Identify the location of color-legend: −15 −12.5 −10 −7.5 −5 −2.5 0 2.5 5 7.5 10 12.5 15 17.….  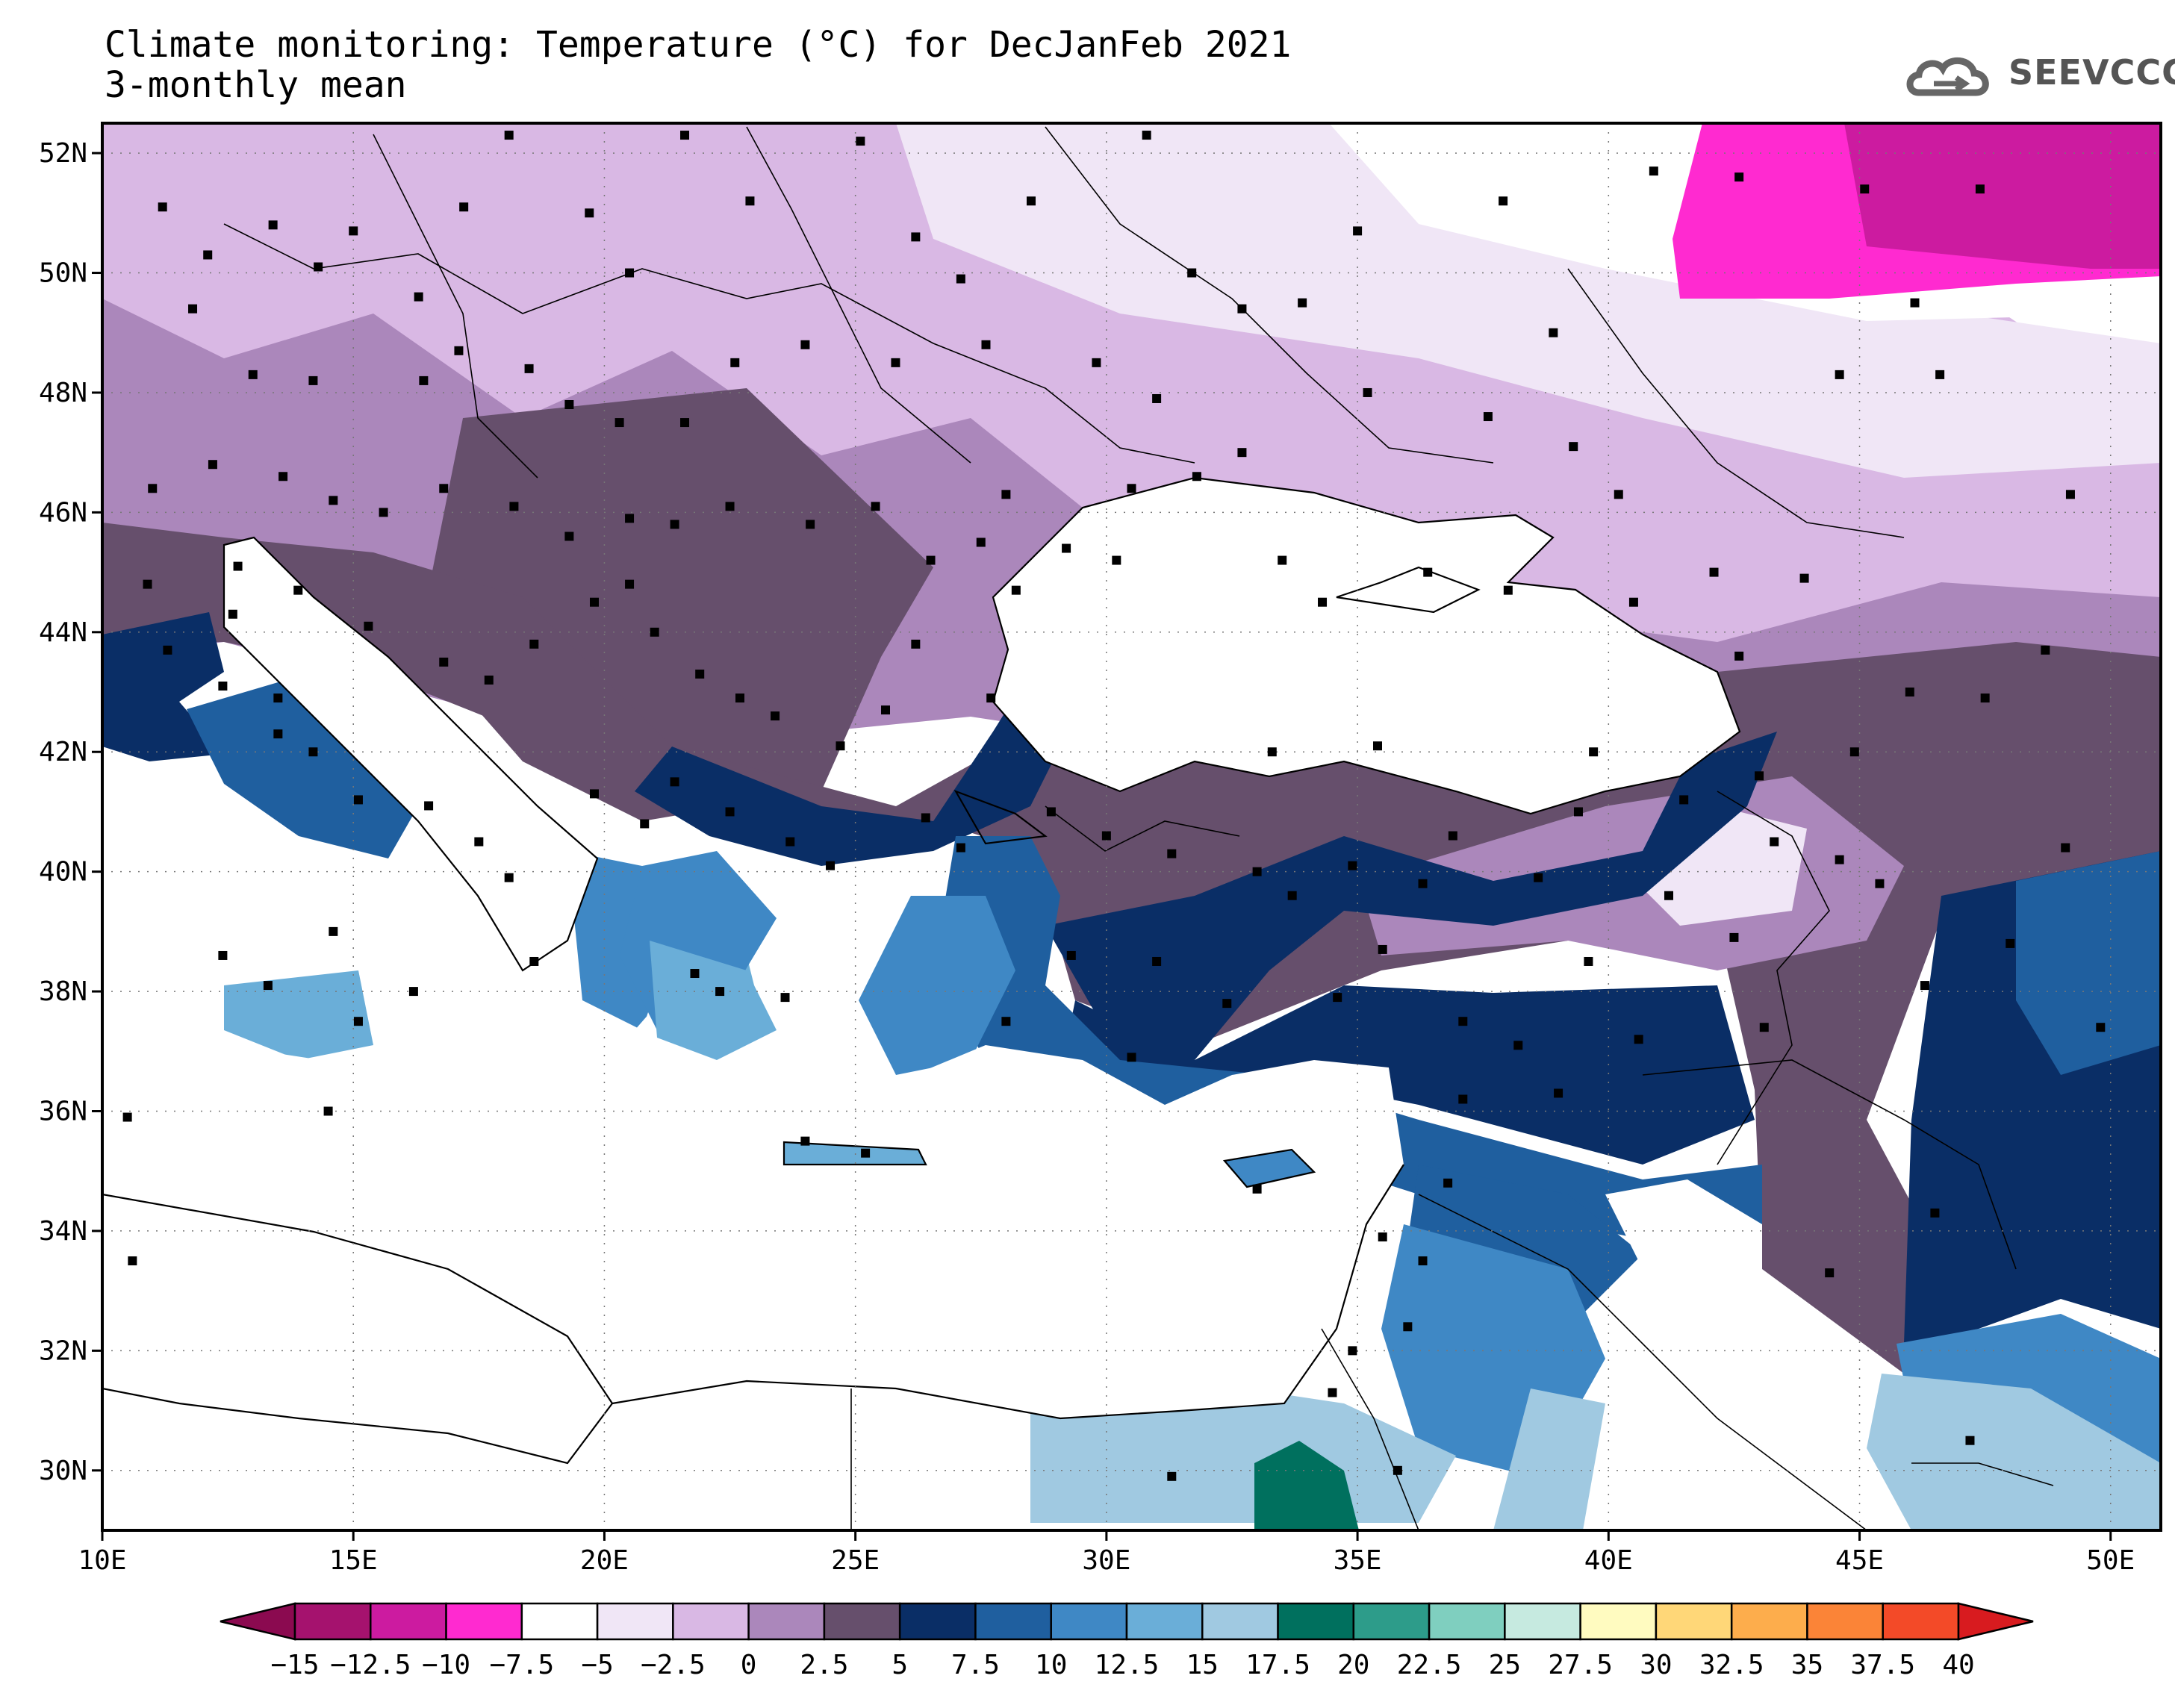
(1127, 1641).